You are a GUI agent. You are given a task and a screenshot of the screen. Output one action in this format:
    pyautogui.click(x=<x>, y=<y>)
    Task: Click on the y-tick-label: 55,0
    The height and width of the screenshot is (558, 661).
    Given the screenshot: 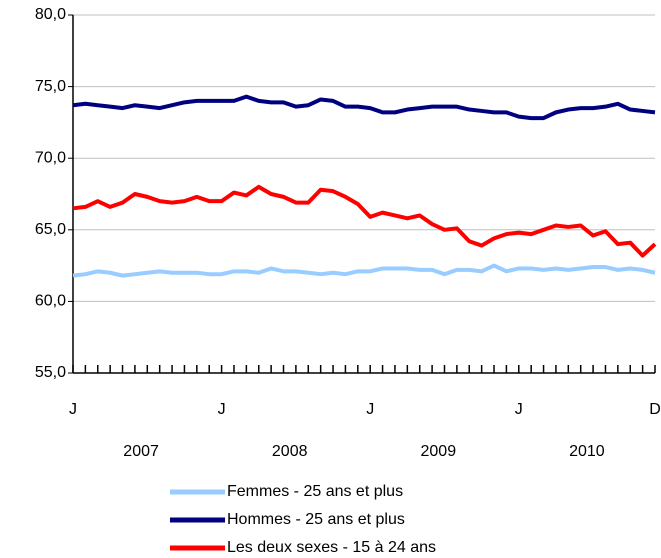 What is the action you would take?
    pyautogui.click(x=50, y=372)
    